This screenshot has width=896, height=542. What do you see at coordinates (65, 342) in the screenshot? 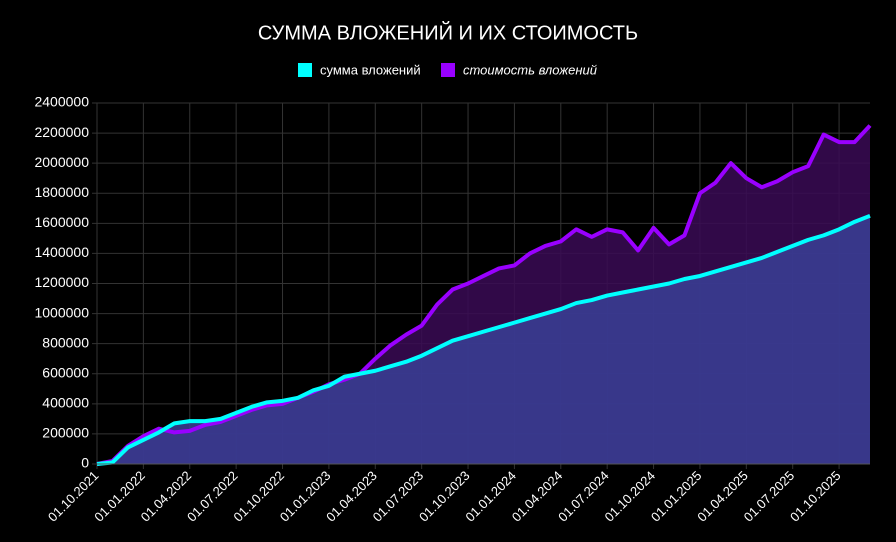
I see `y-tick-label: 800000` at bounding box center [65, 342].